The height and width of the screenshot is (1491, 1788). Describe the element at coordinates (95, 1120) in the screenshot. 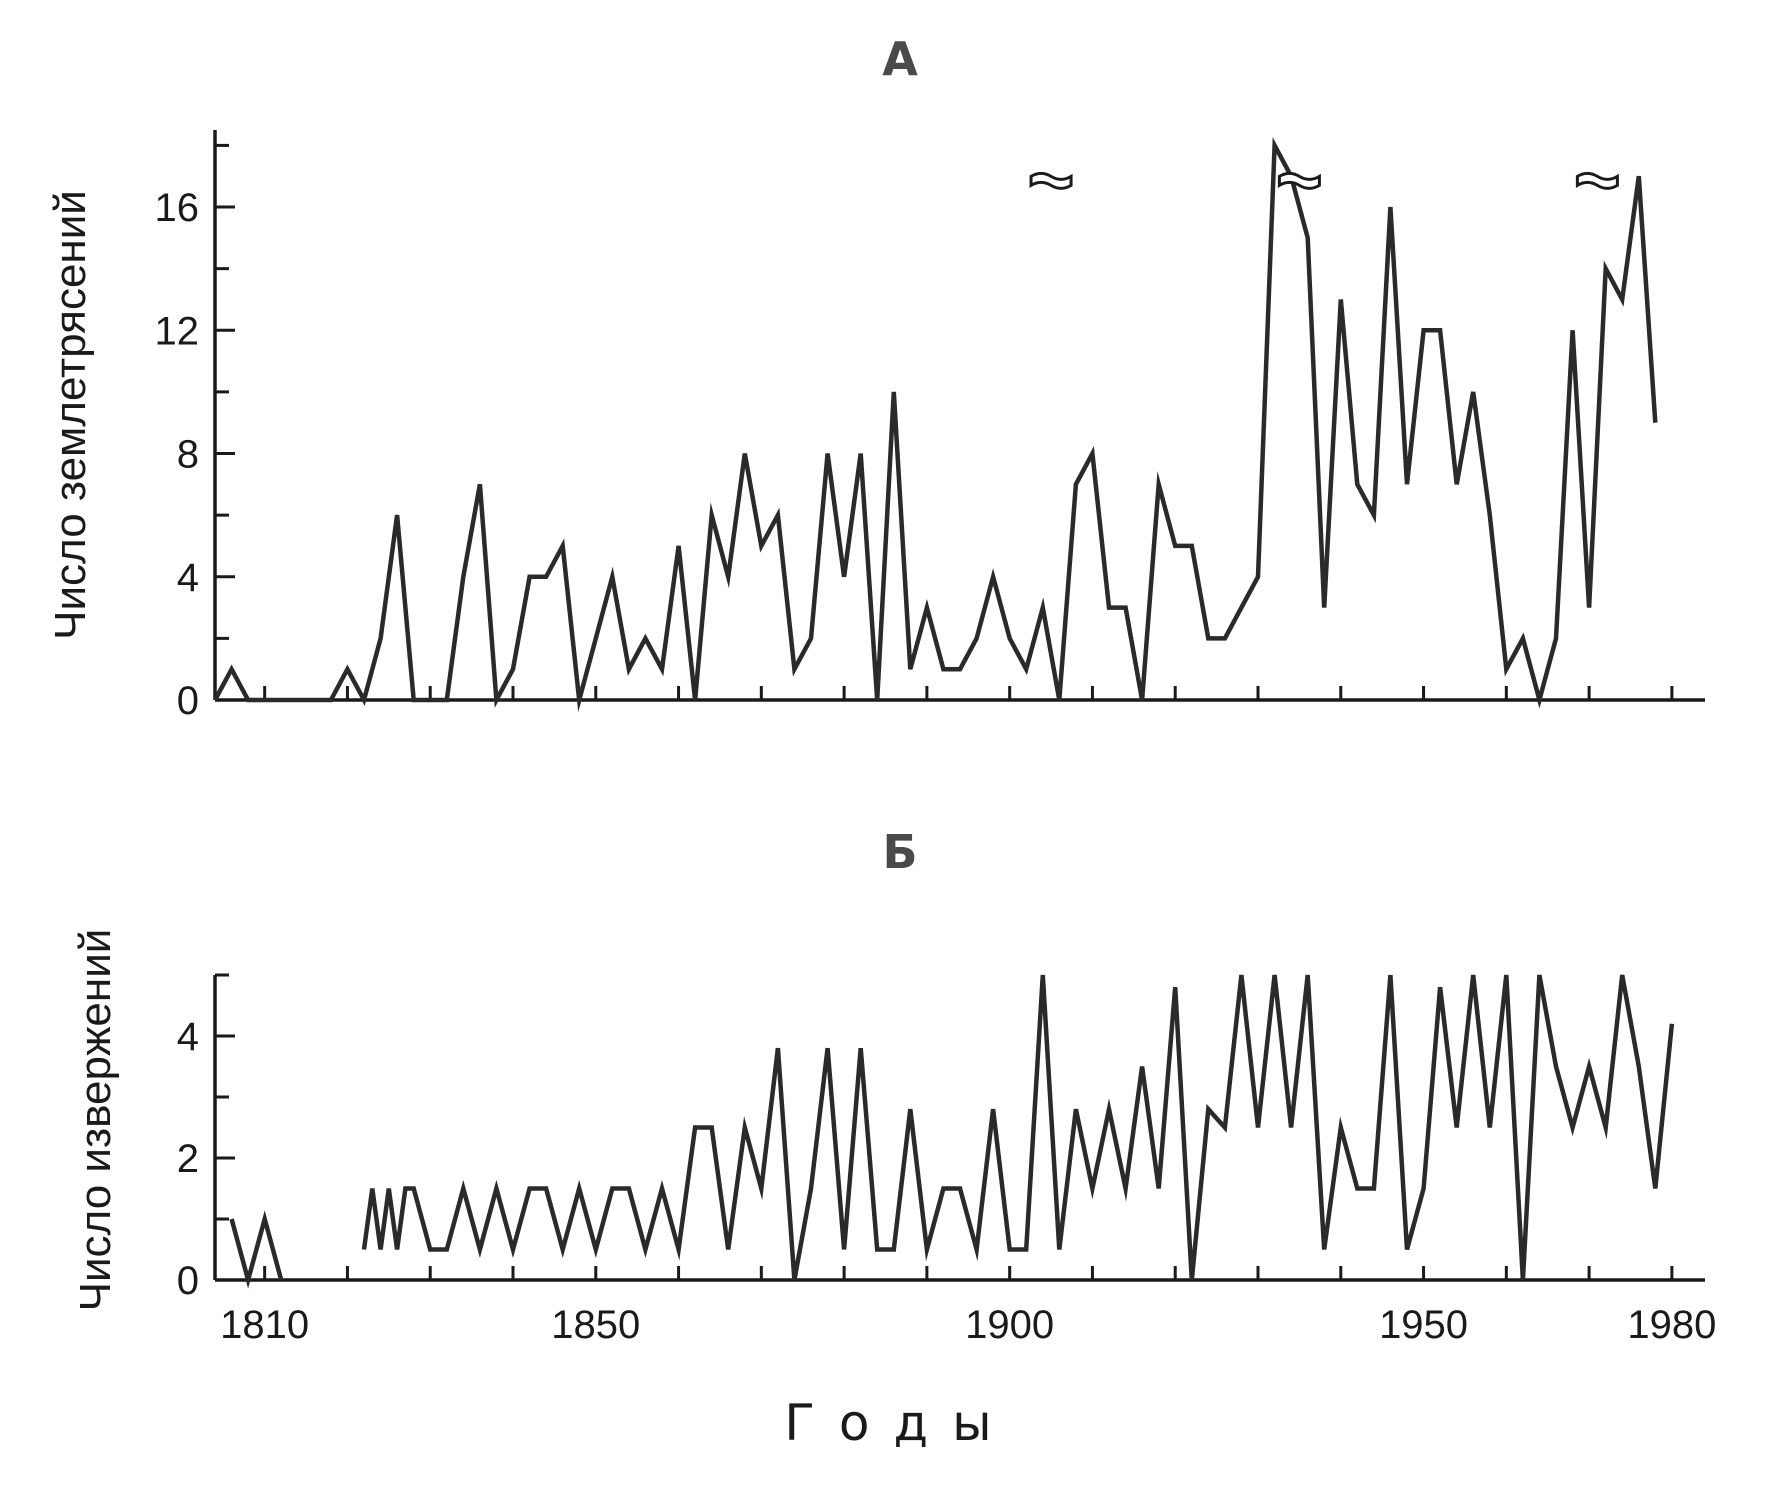

I see `panel-b-y-axis-label: Число извержений` at that location.